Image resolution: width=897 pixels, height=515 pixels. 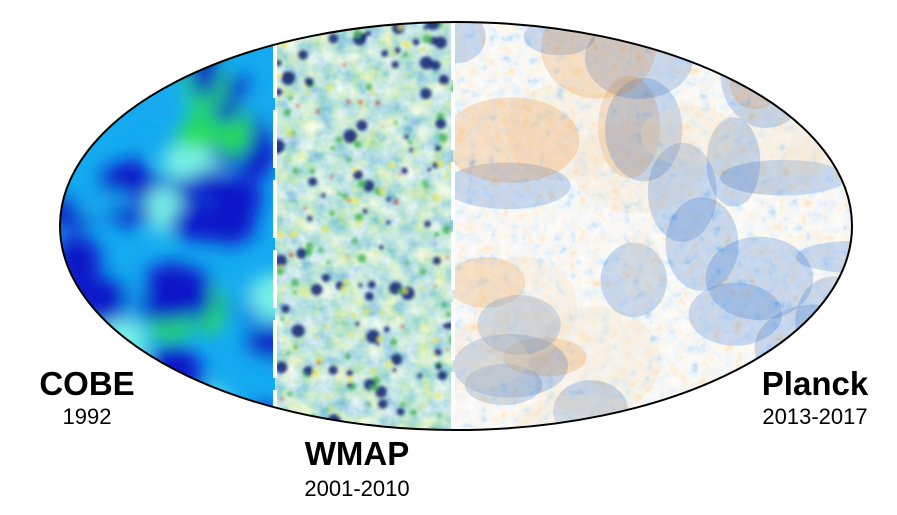 I want to click on wmap-years: 2001-2010, so click(x=357, y=488).